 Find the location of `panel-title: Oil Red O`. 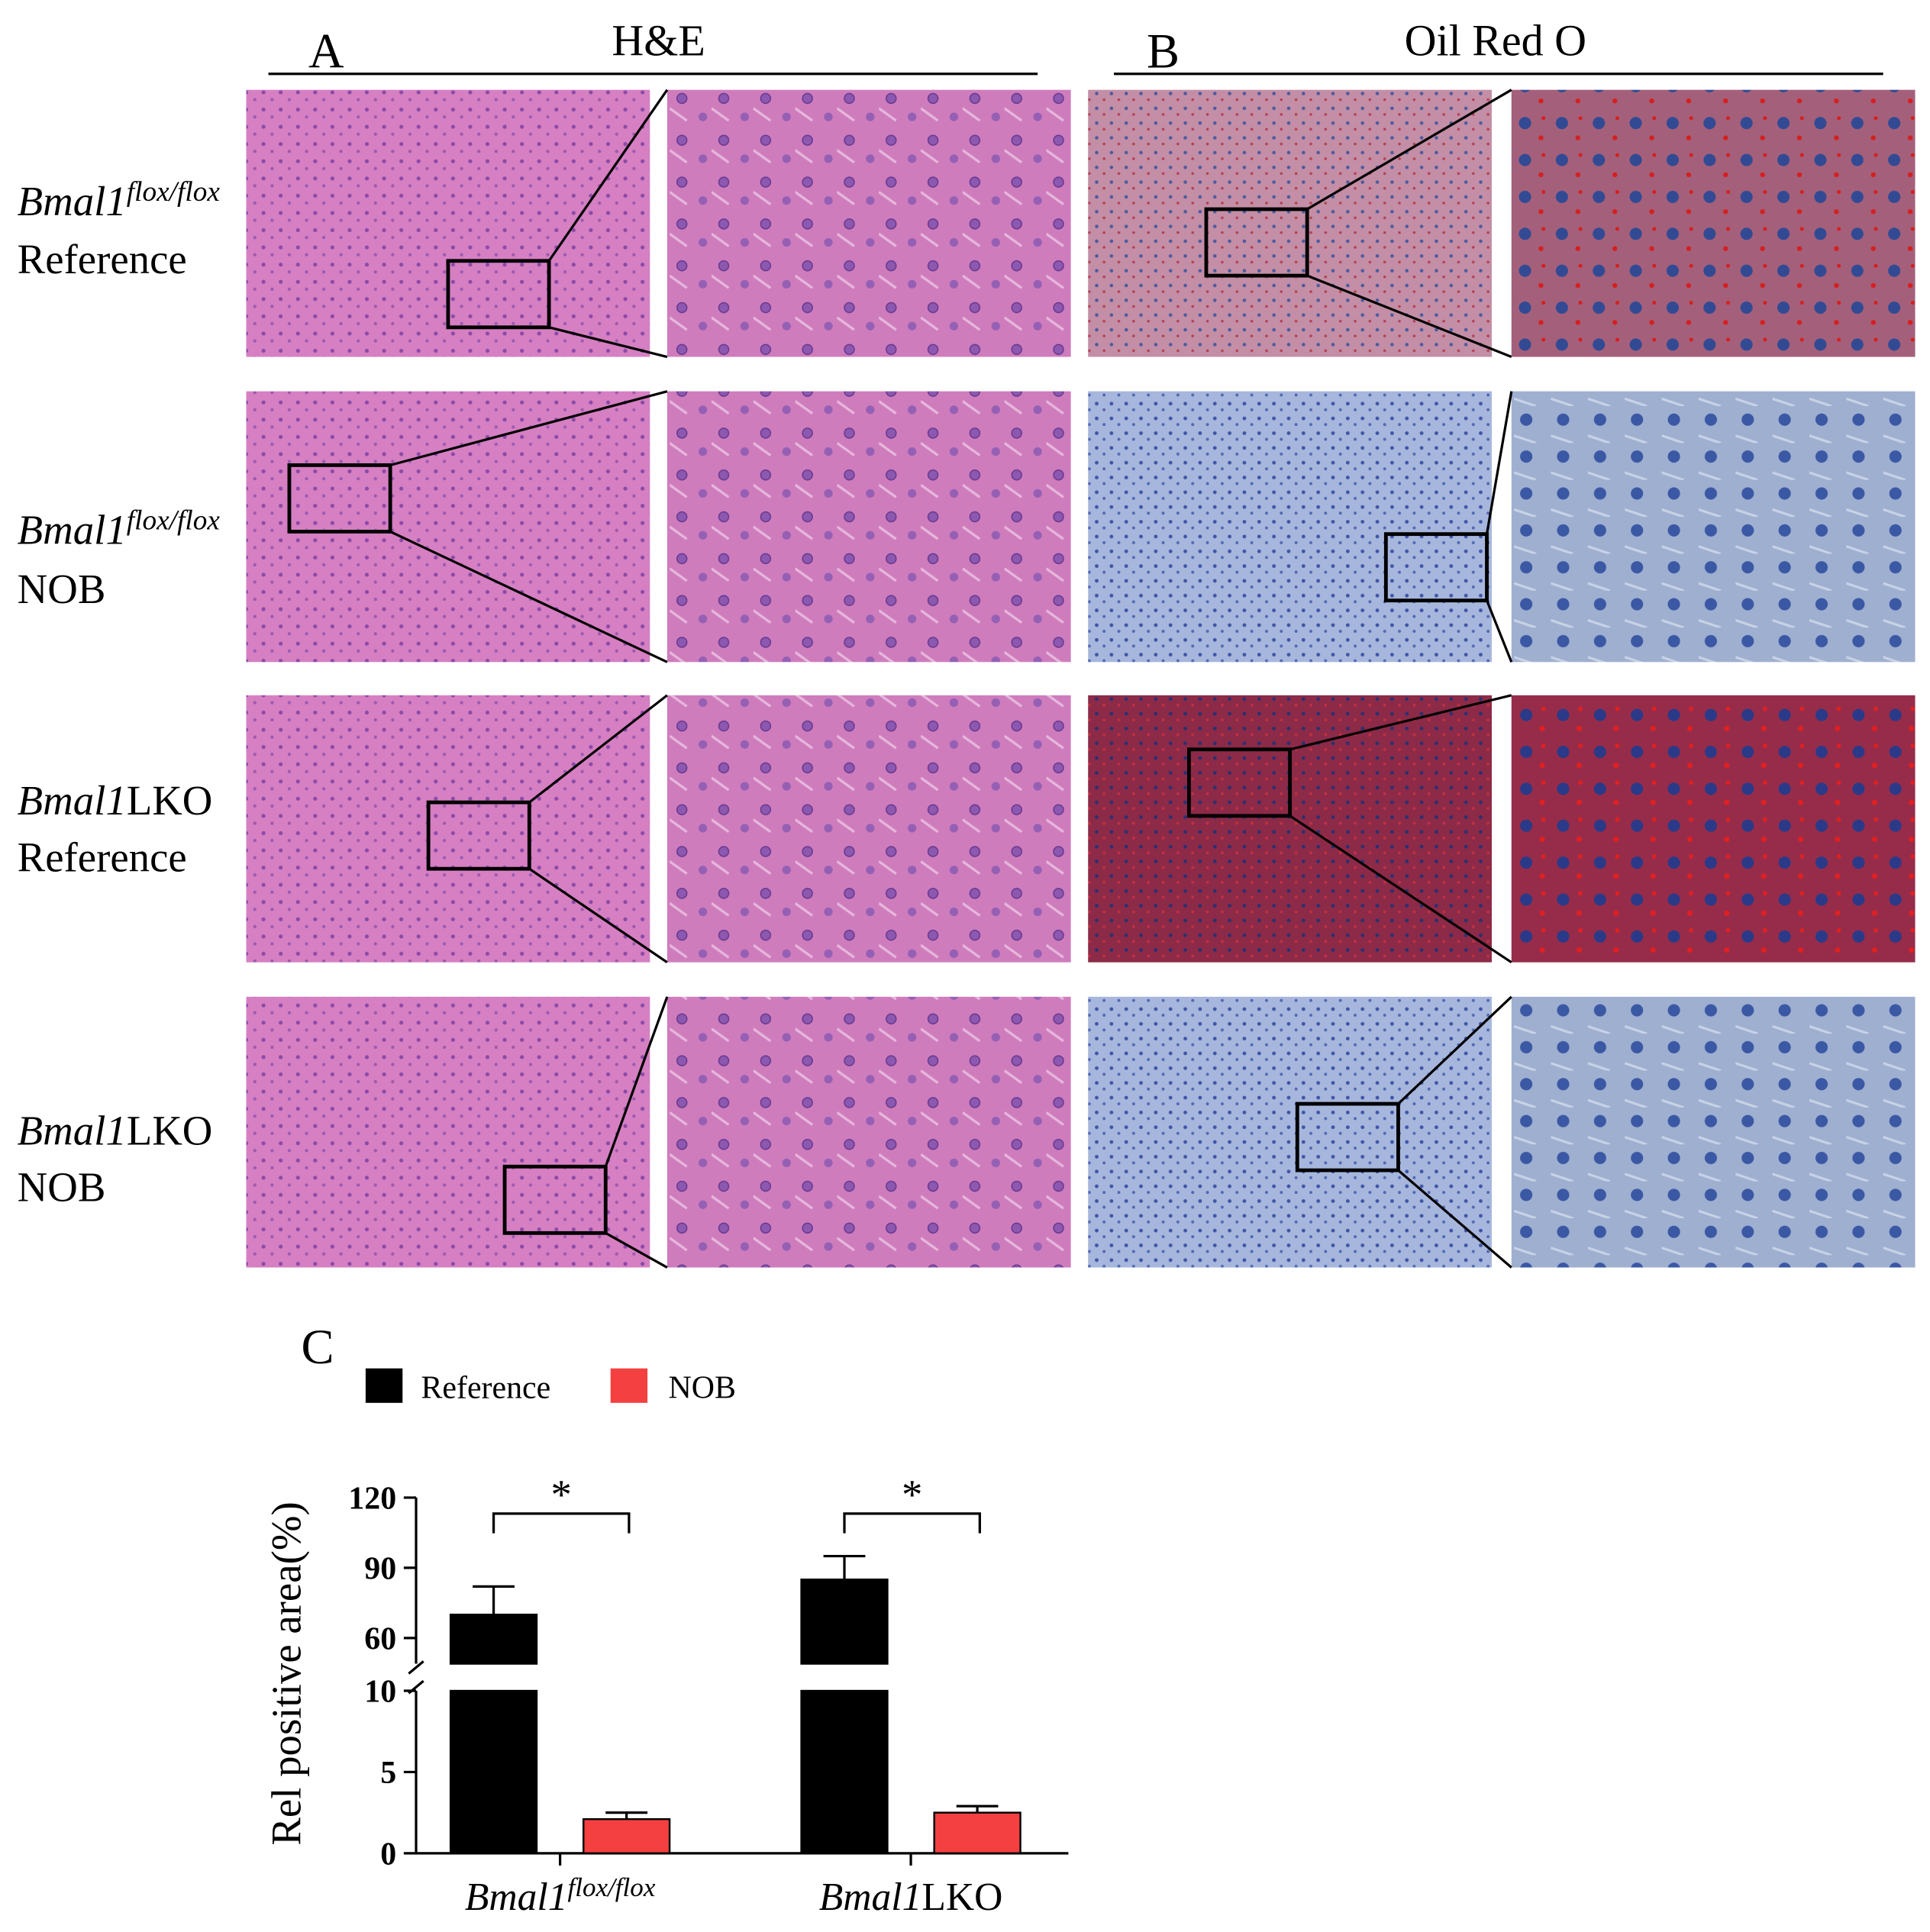

panel-title: Oil Red O is located at coordinates (1496, 41).